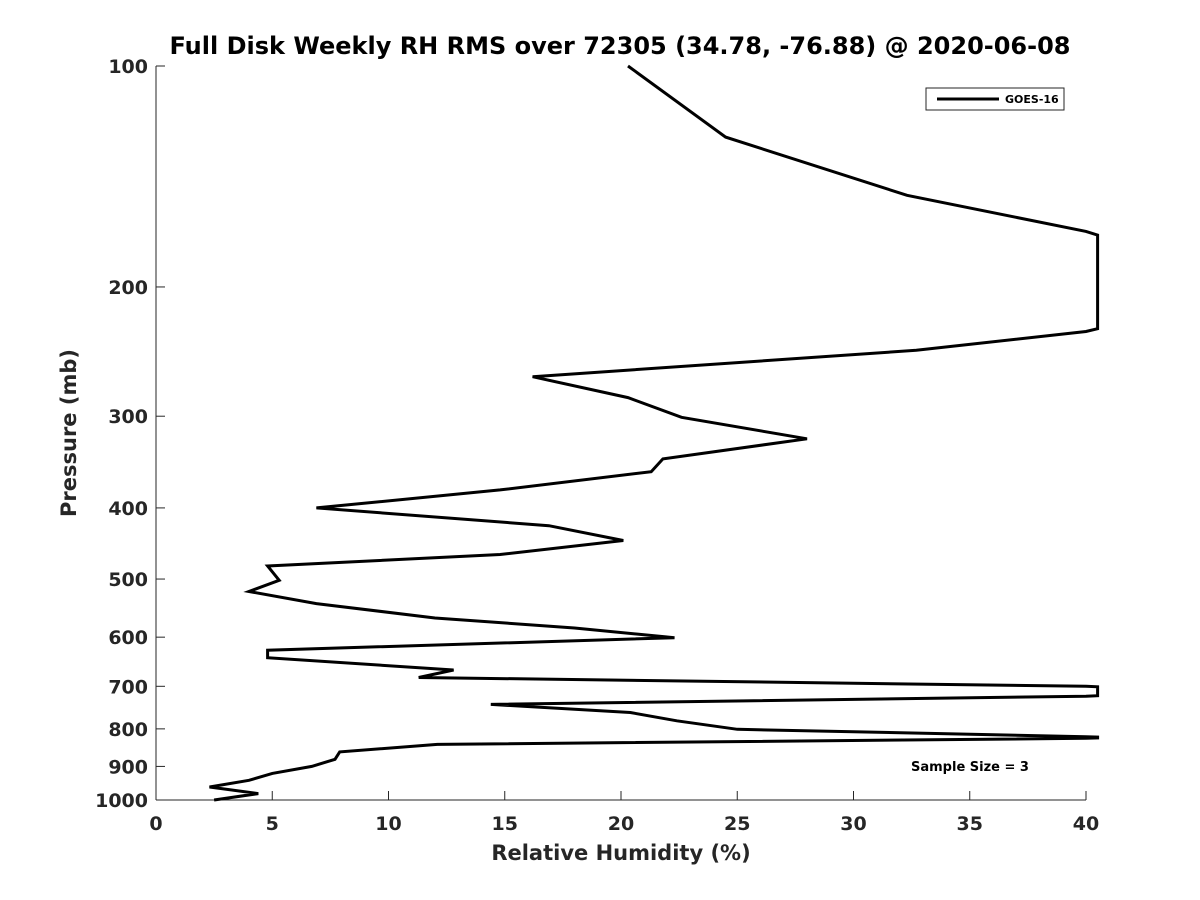 The width and height of the screenshot is (1200, 900). What do you see at coordinates (128, 730) in the screenshot?
I see `y-tick-label: 800` at bounding box center [128, 730].